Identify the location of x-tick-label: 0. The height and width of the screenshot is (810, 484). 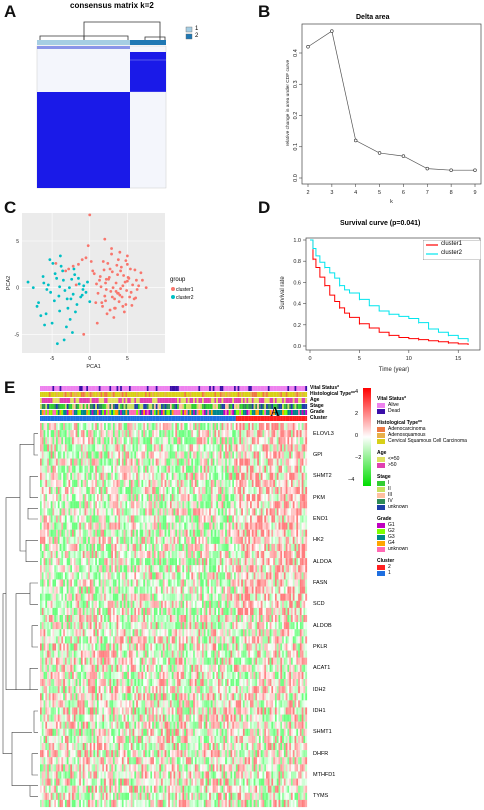
(309, 359).